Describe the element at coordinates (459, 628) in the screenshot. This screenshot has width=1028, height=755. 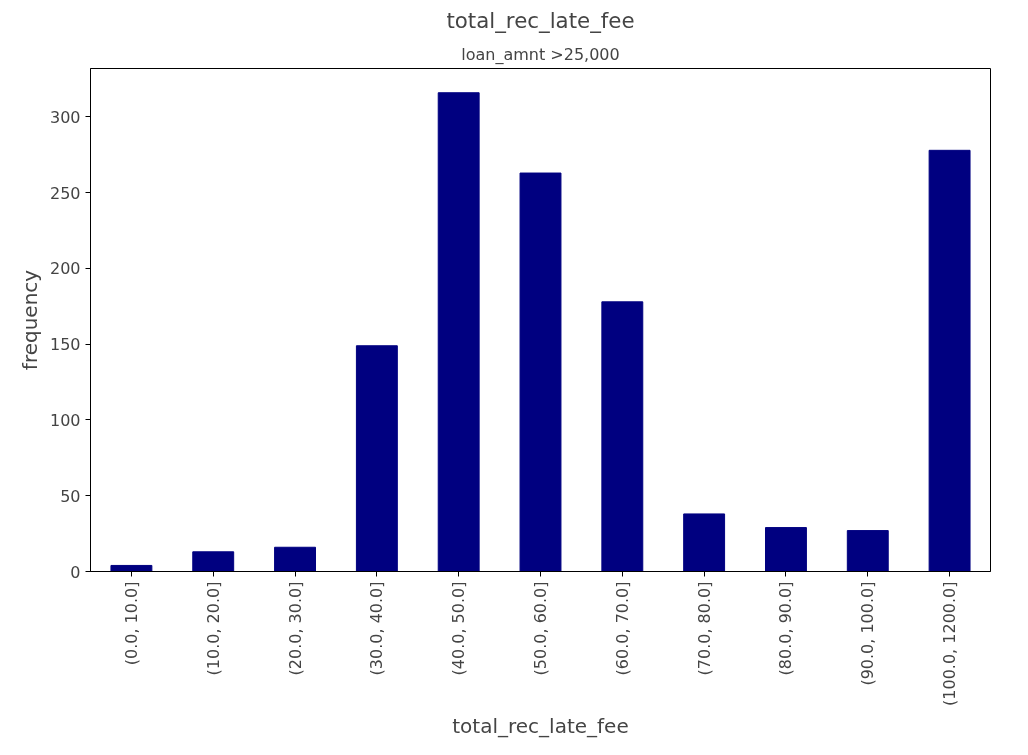
I see `x-tick-label: (40.0, 50.0]` at that location.